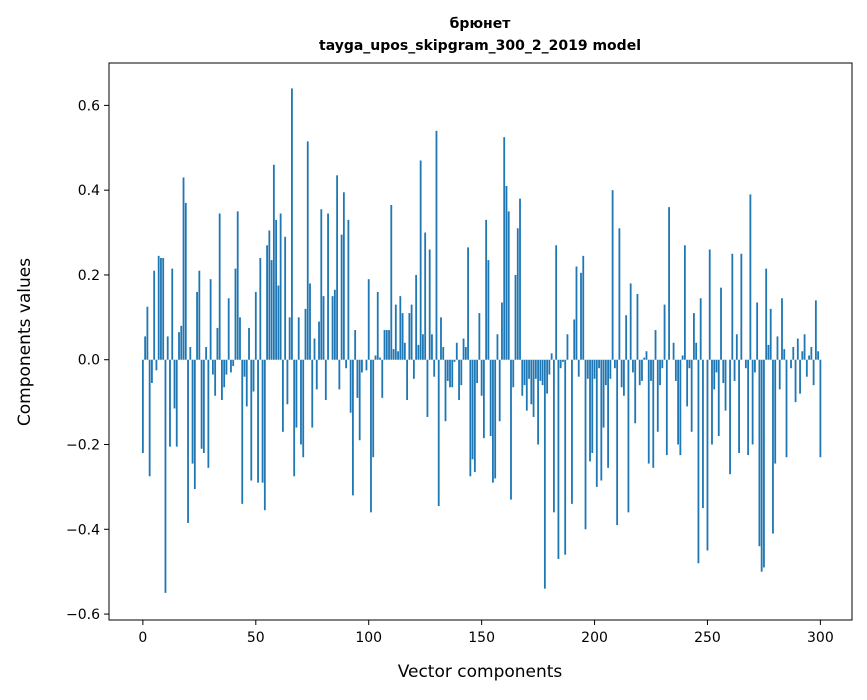  Describe the element at coordinates (83, 615) in the screenshot. I see `y-tick-label: −0.6` at that location.